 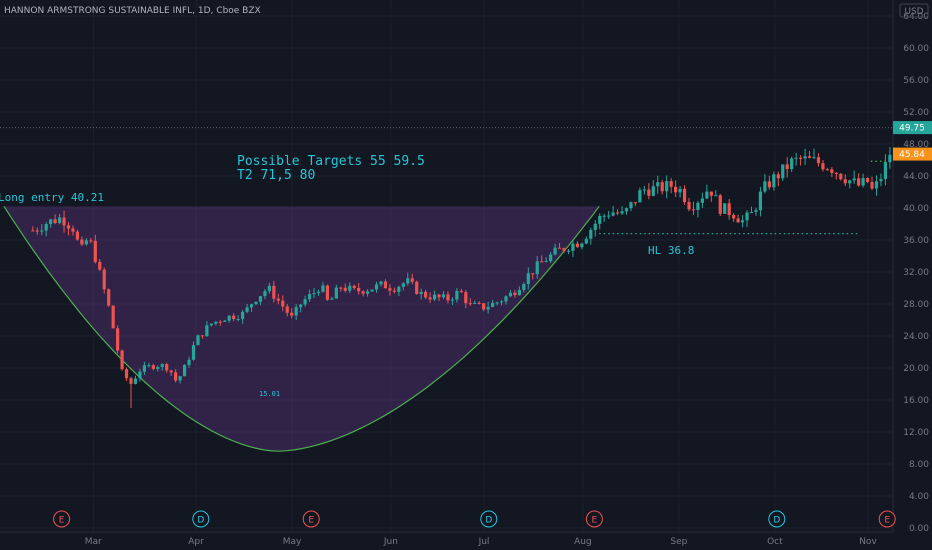 I want to click on price-tick-label: 56.00, so click(x=916, y=81).